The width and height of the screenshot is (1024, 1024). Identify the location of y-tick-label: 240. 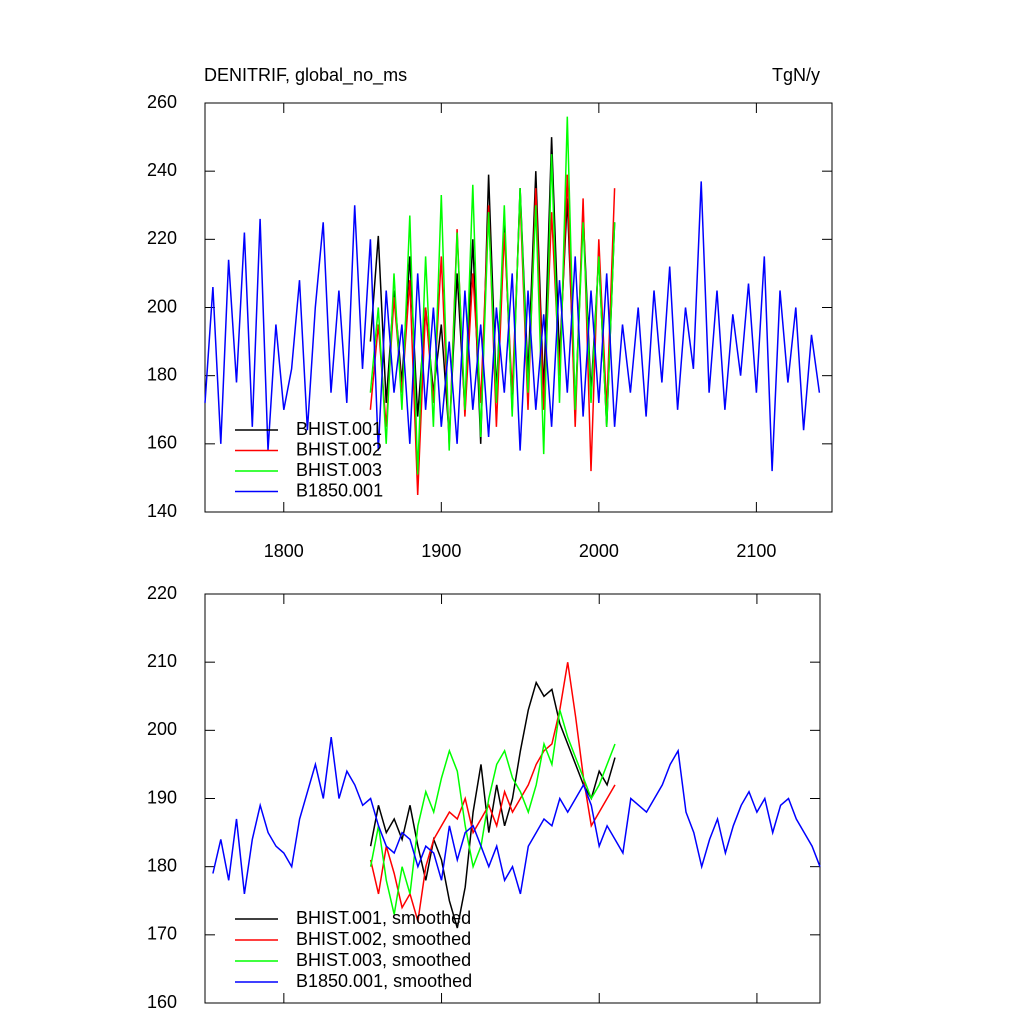
(162, 170).